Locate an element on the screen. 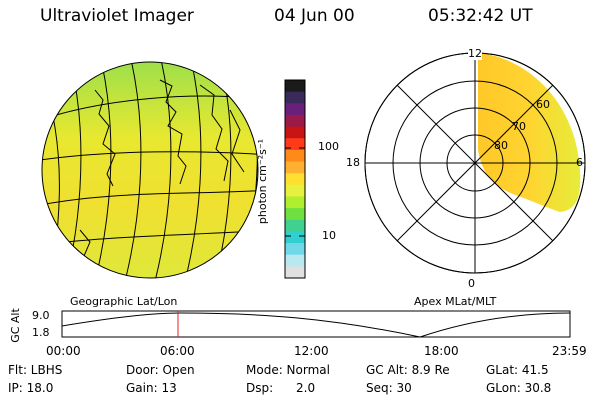 This screenshot has width=600, height=400. mlt-label-6: 6 is located at coordinates (579, 162).